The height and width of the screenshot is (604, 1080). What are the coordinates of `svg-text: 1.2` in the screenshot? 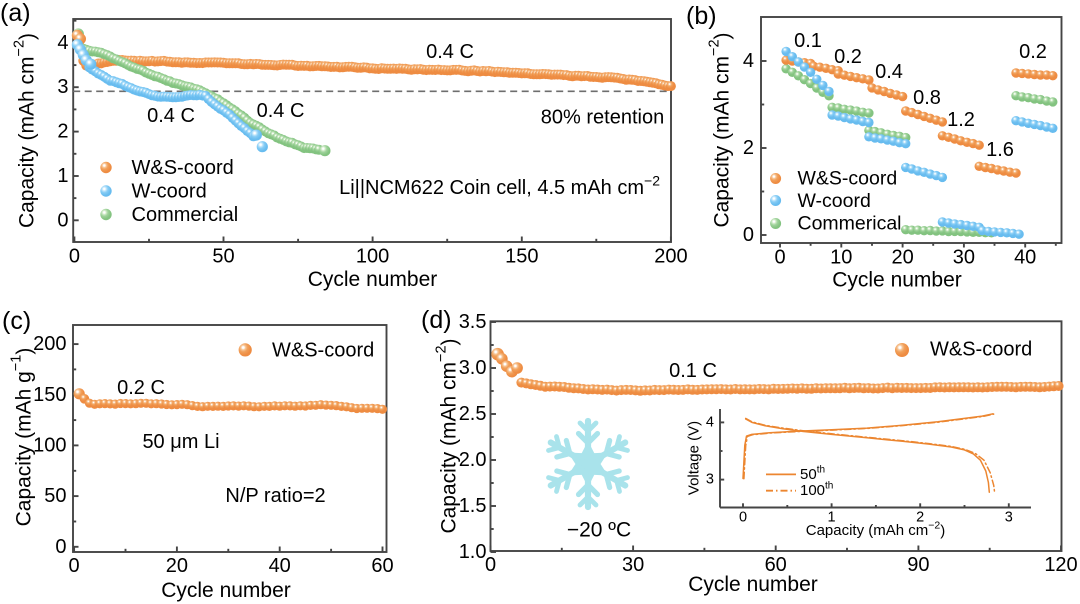 It's located at (961, 120).